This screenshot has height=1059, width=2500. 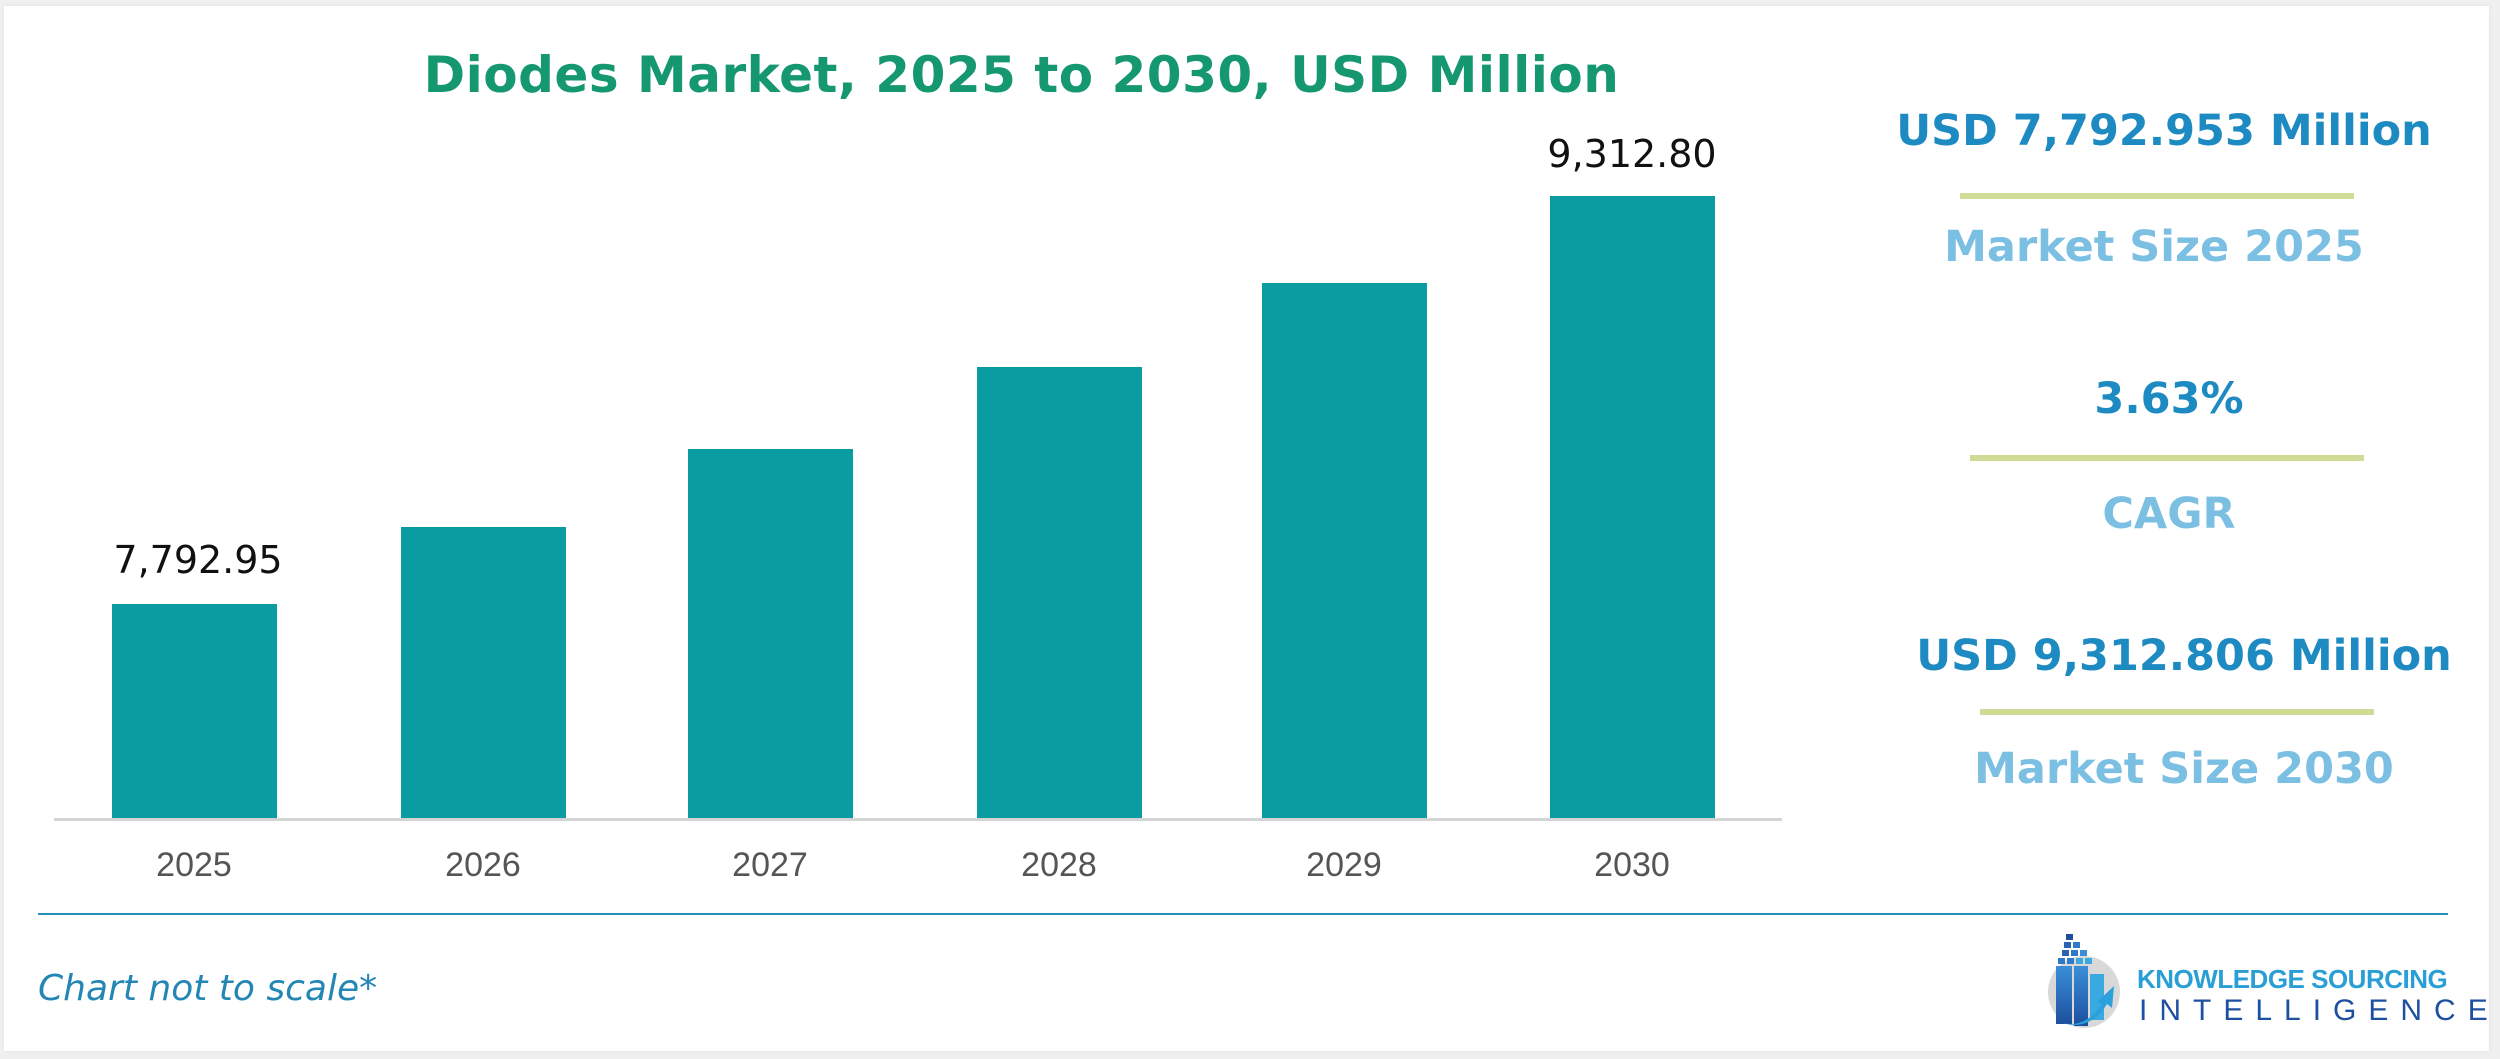 I want to click on data-label-2025: 7,792.95, so click(x=198, y=560).